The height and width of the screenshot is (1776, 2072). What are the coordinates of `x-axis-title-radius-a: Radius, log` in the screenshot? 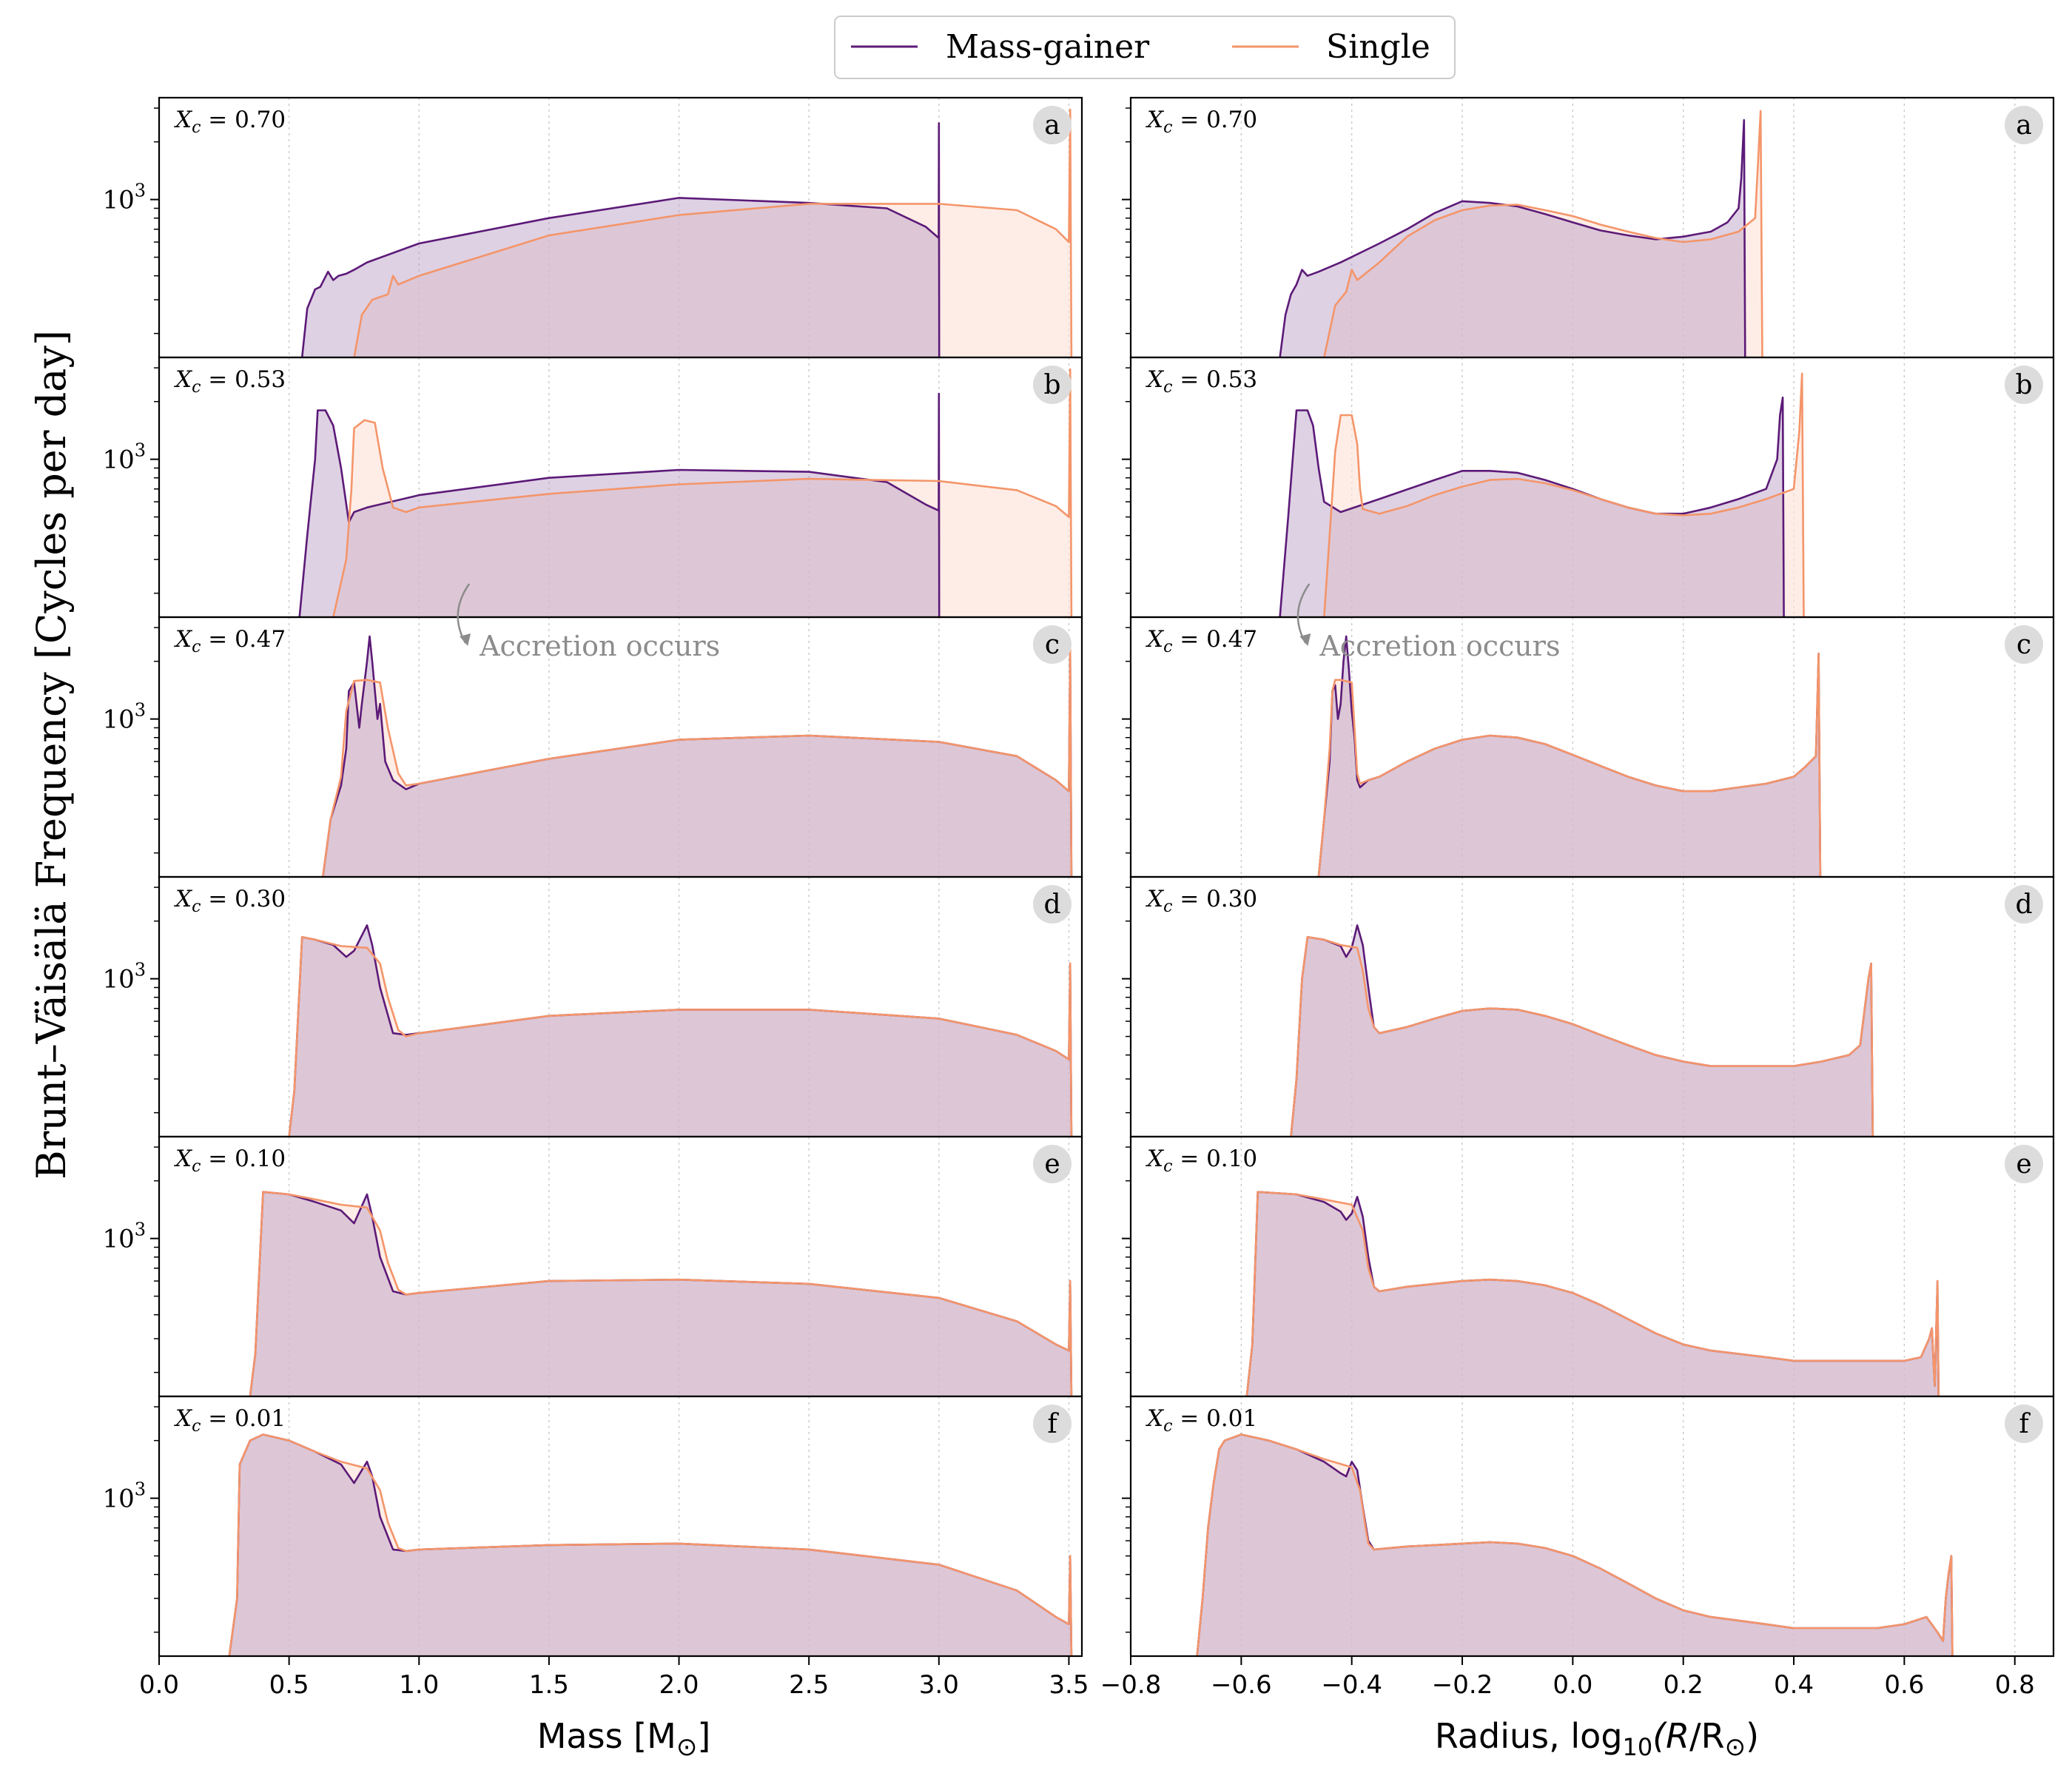 It's located at (1529, 1736).